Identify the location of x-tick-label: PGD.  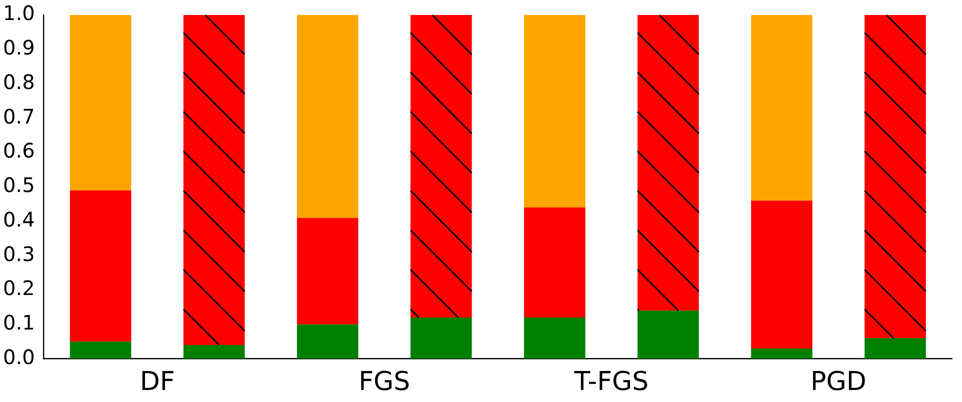
(838, 382).